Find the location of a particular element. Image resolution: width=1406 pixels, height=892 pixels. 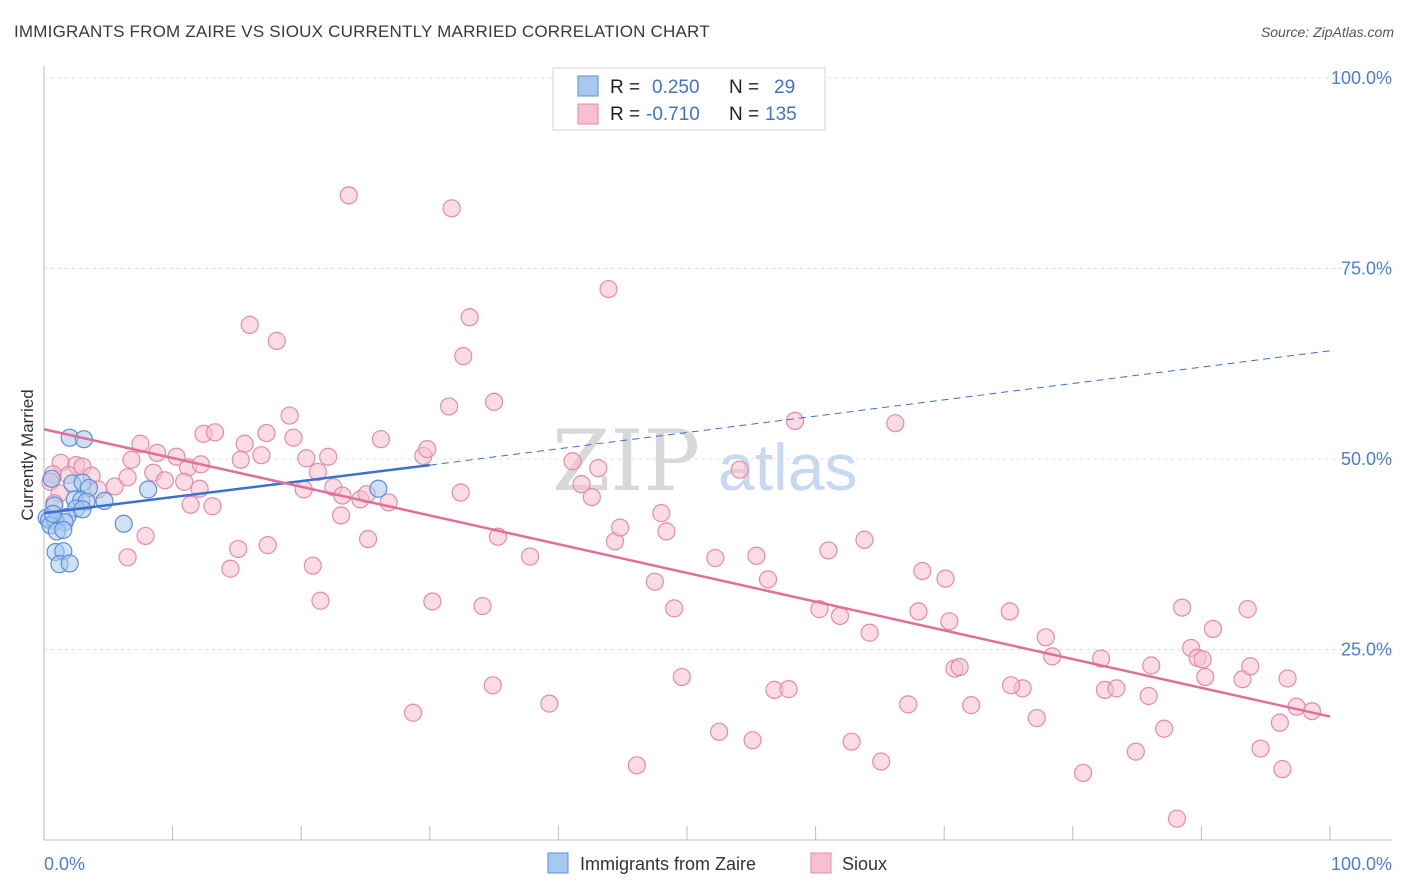

series-legend-label-zaire: Immigrants from Zaire is located at coordinates (668, 864).